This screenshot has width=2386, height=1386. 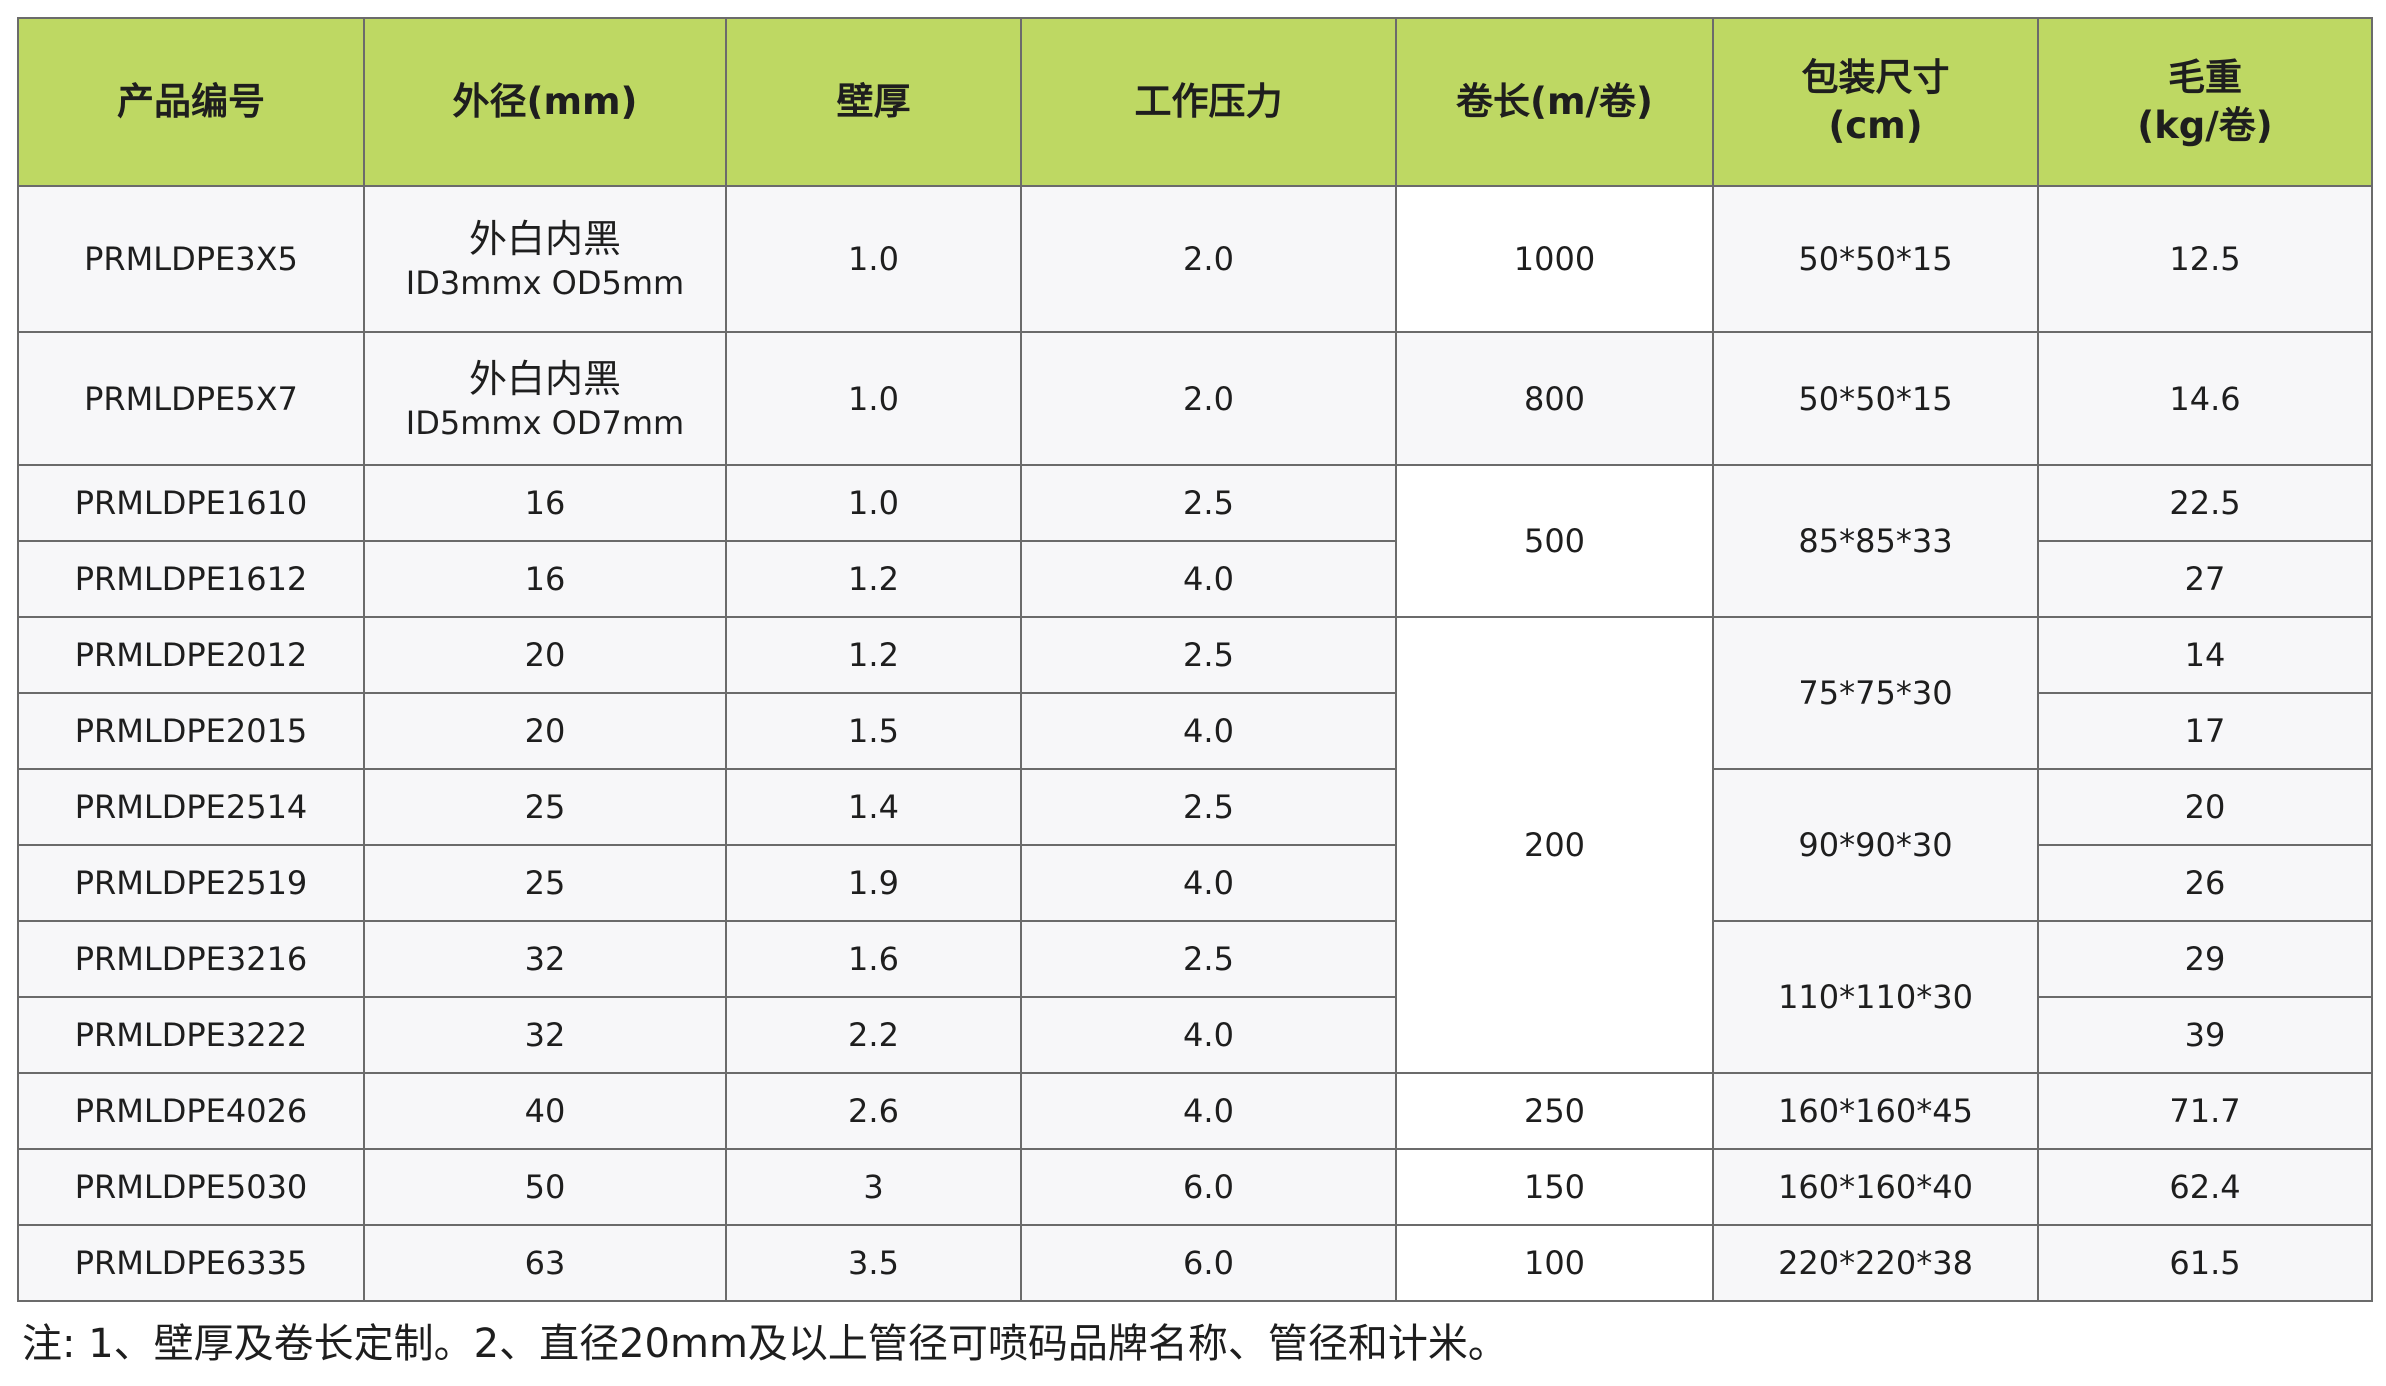 I want to click on header-label: 包装尺寸, so click(x=1875, y=77).